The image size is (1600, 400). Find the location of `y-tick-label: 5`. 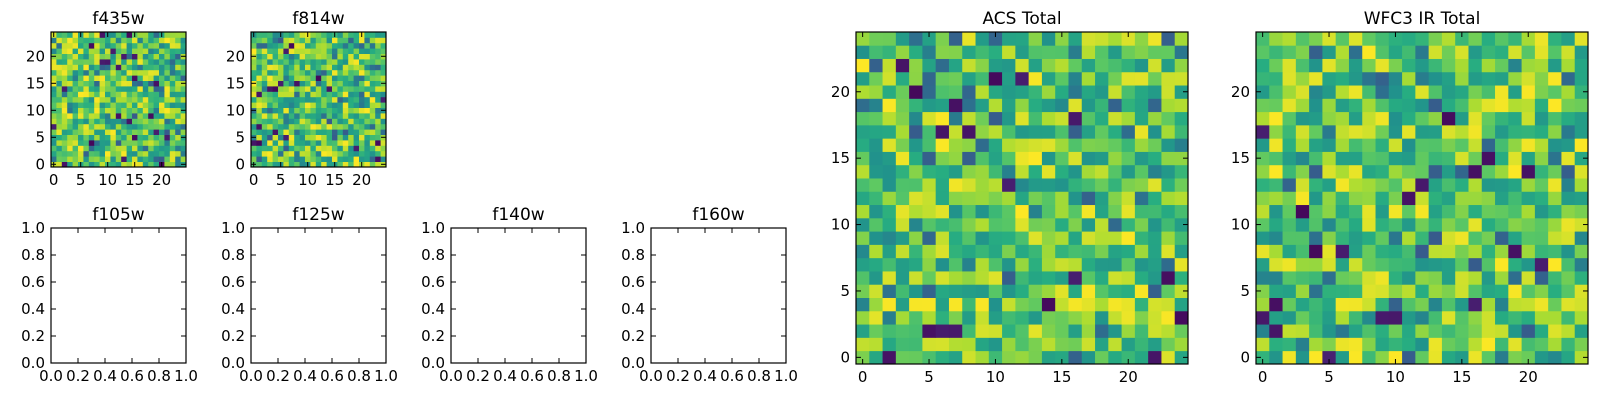

y-tick-label: 5 is located at coordinates (40, 137).